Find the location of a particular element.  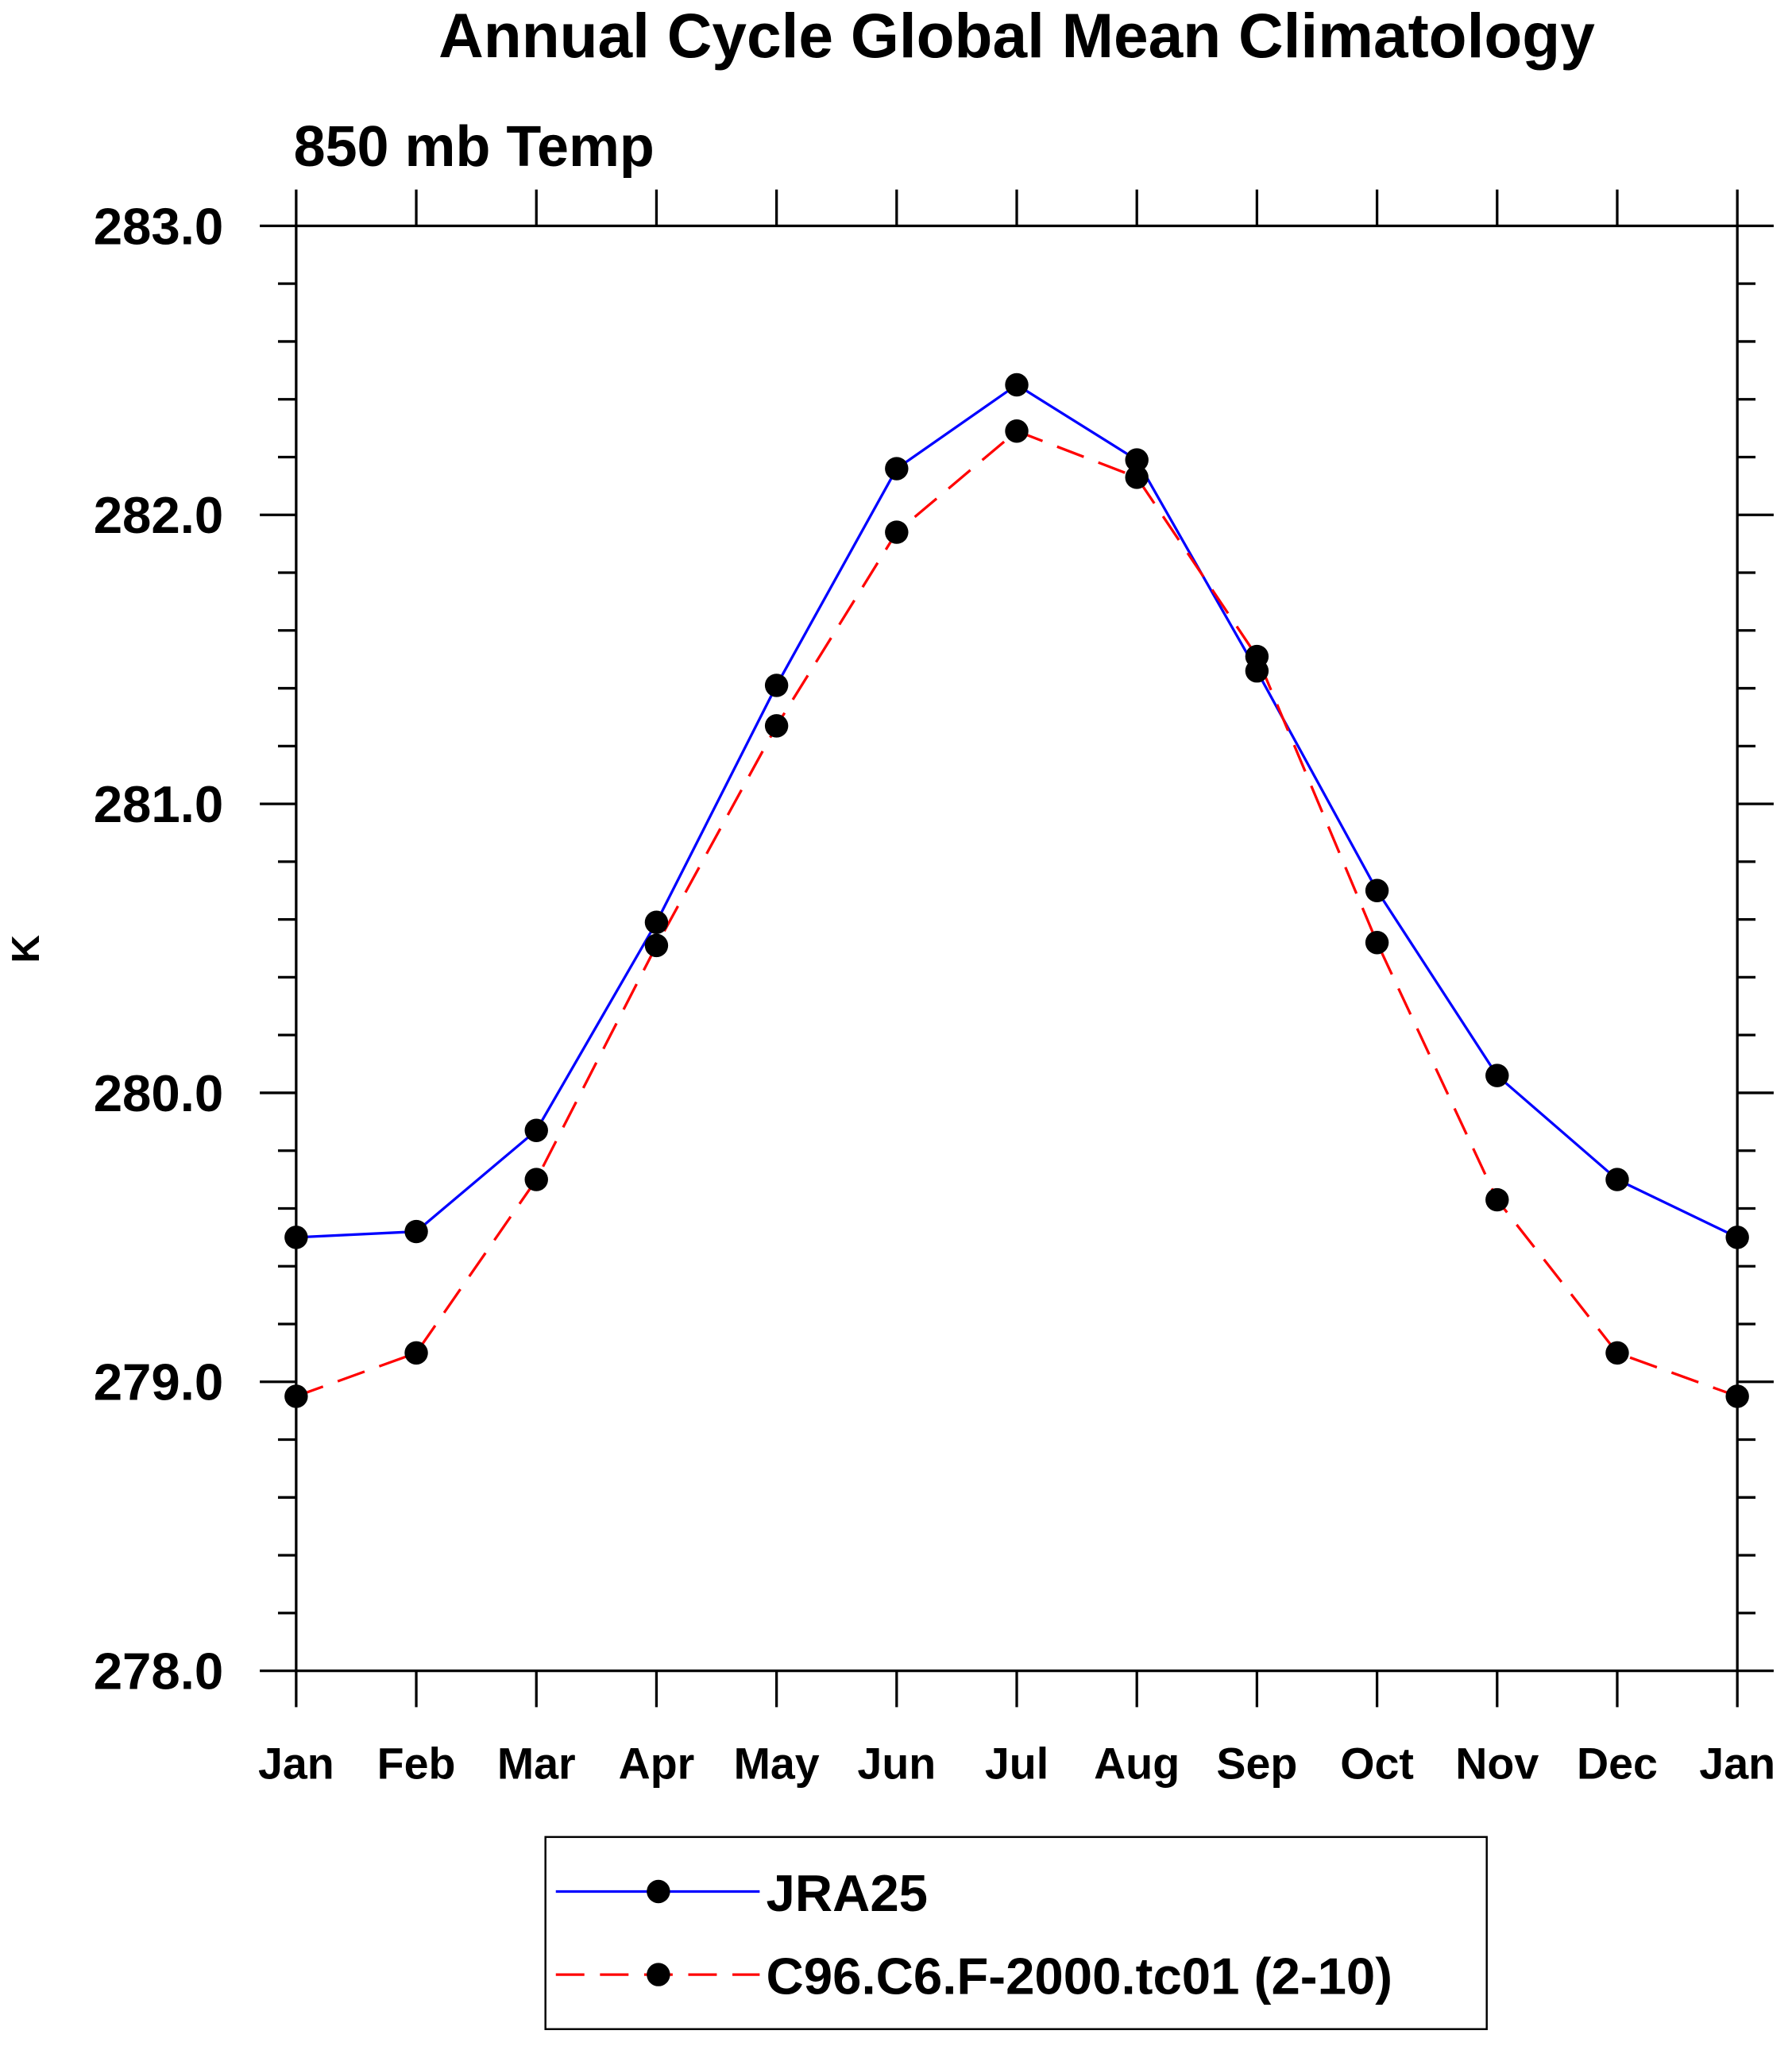

x-tick-label: Nov is located at coordinates (1497, 1763).